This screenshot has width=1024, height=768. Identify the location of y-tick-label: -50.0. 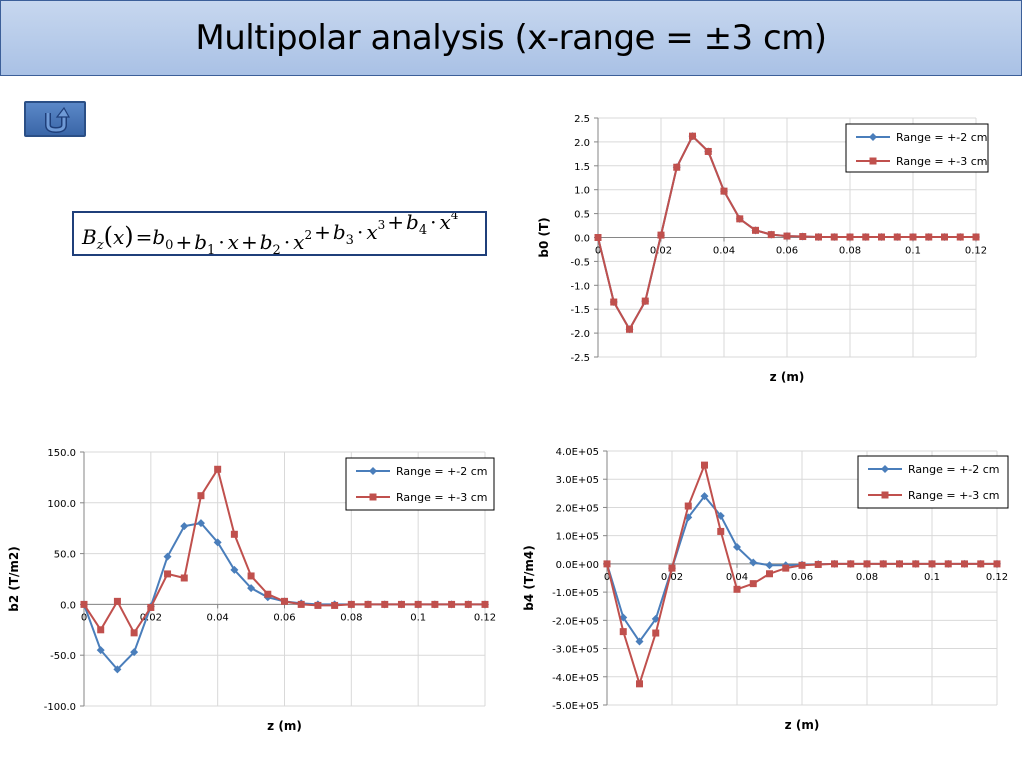
(63, 656).